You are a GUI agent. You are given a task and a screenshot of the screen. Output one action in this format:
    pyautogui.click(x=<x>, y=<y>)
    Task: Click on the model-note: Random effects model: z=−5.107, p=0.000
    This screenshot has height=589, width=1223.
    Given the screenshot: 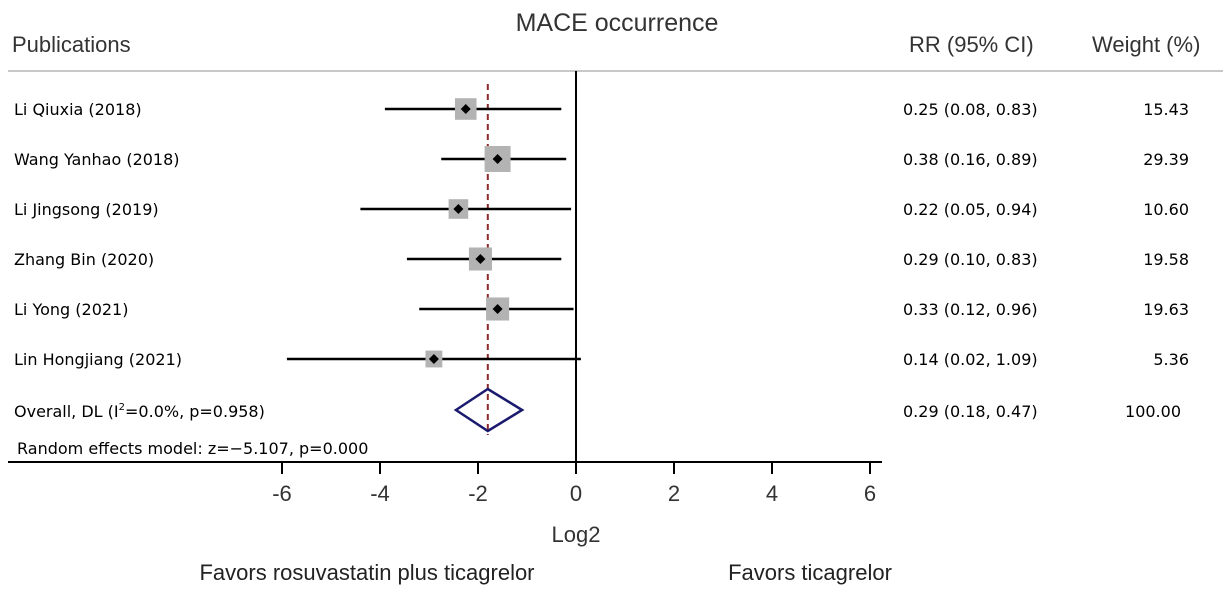 What is the action you would take?
    pyautogui.click(x=192, y=448)
    